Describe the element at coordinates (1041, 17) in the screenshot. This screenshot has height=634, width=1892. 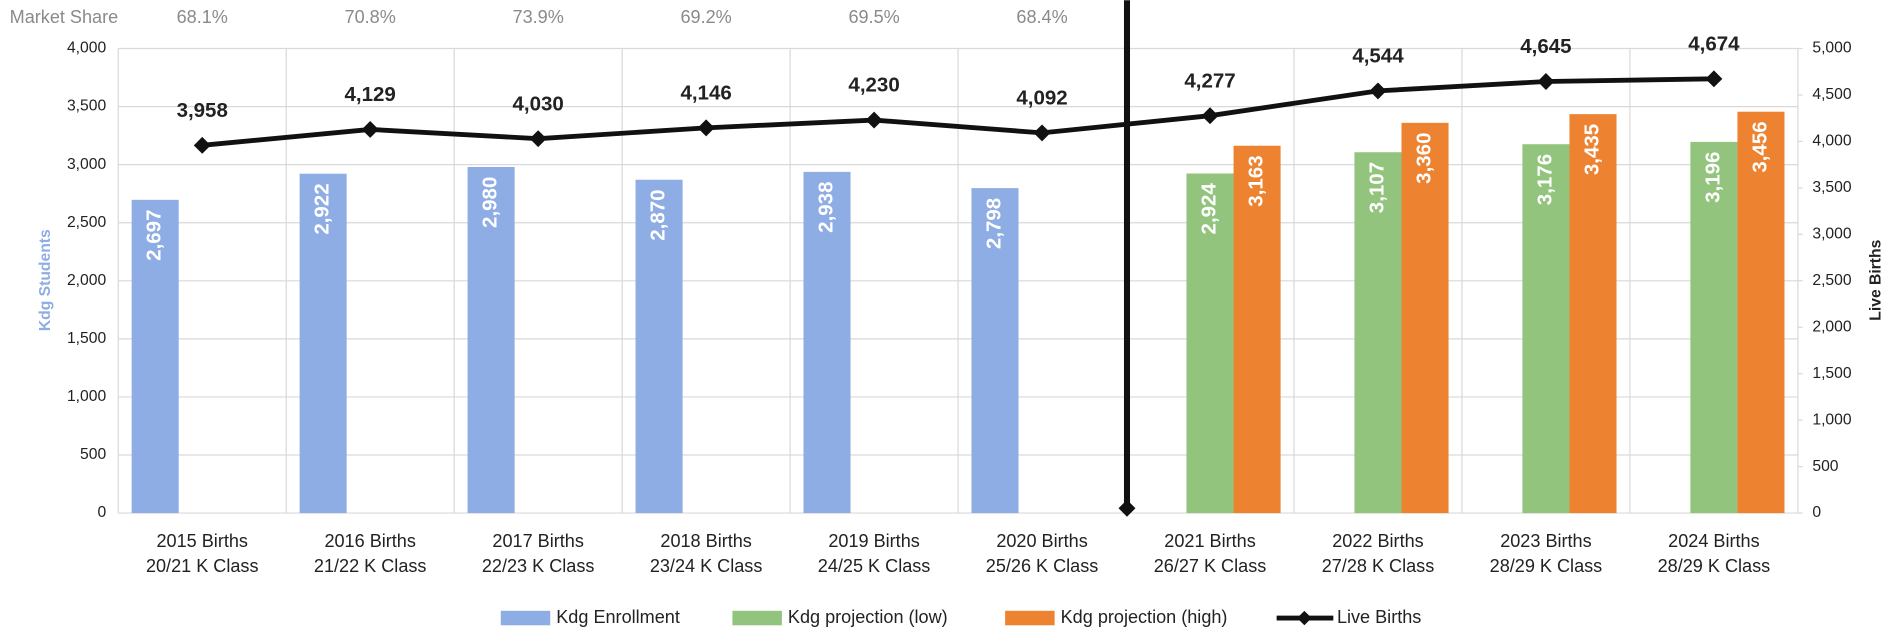
I see `market-share-value: 68.4%` at that location.